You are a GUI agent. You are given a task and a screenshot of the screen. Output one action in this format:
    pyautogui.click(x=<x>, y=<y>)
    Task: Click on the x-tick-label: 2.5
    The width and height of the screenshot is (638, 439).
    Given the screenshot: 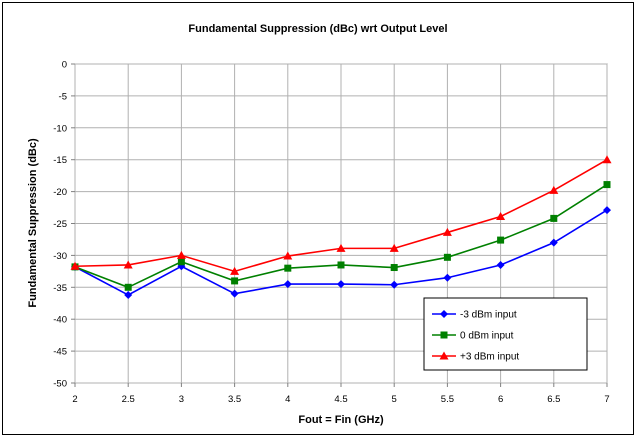 What is the action you would take?
    pyautogui.click(x=128, y=399)
    